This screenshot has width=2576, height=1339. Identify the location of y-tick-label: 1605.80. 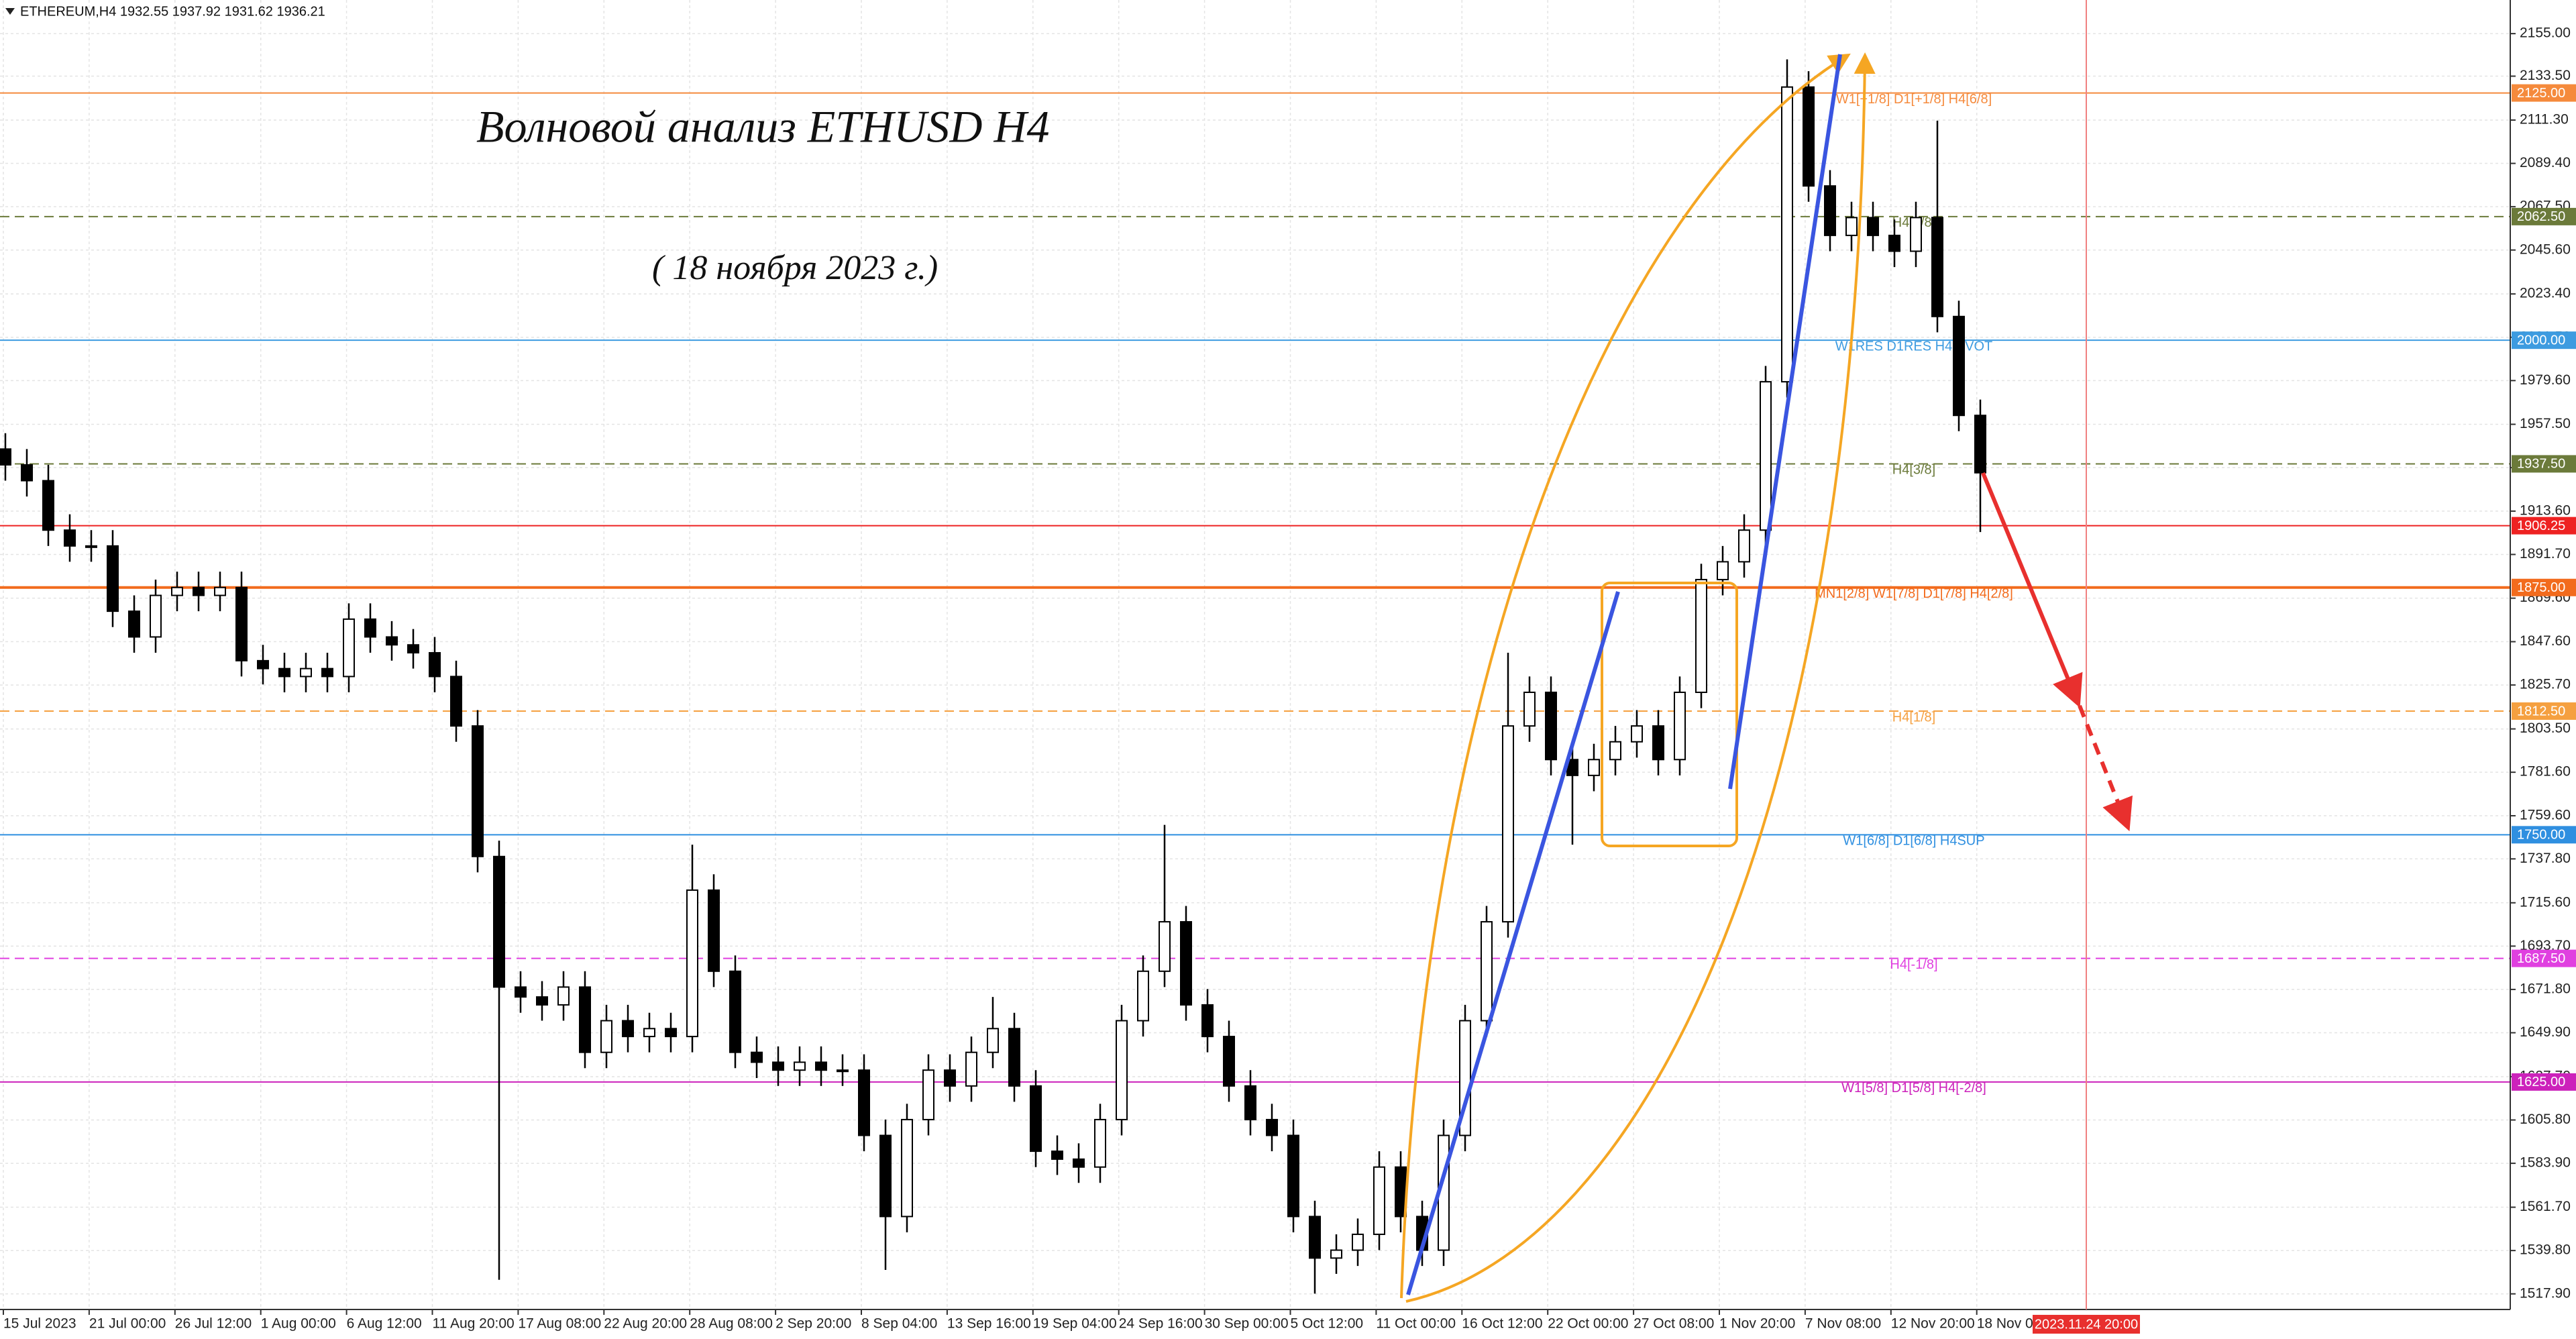
(2545, 1119).